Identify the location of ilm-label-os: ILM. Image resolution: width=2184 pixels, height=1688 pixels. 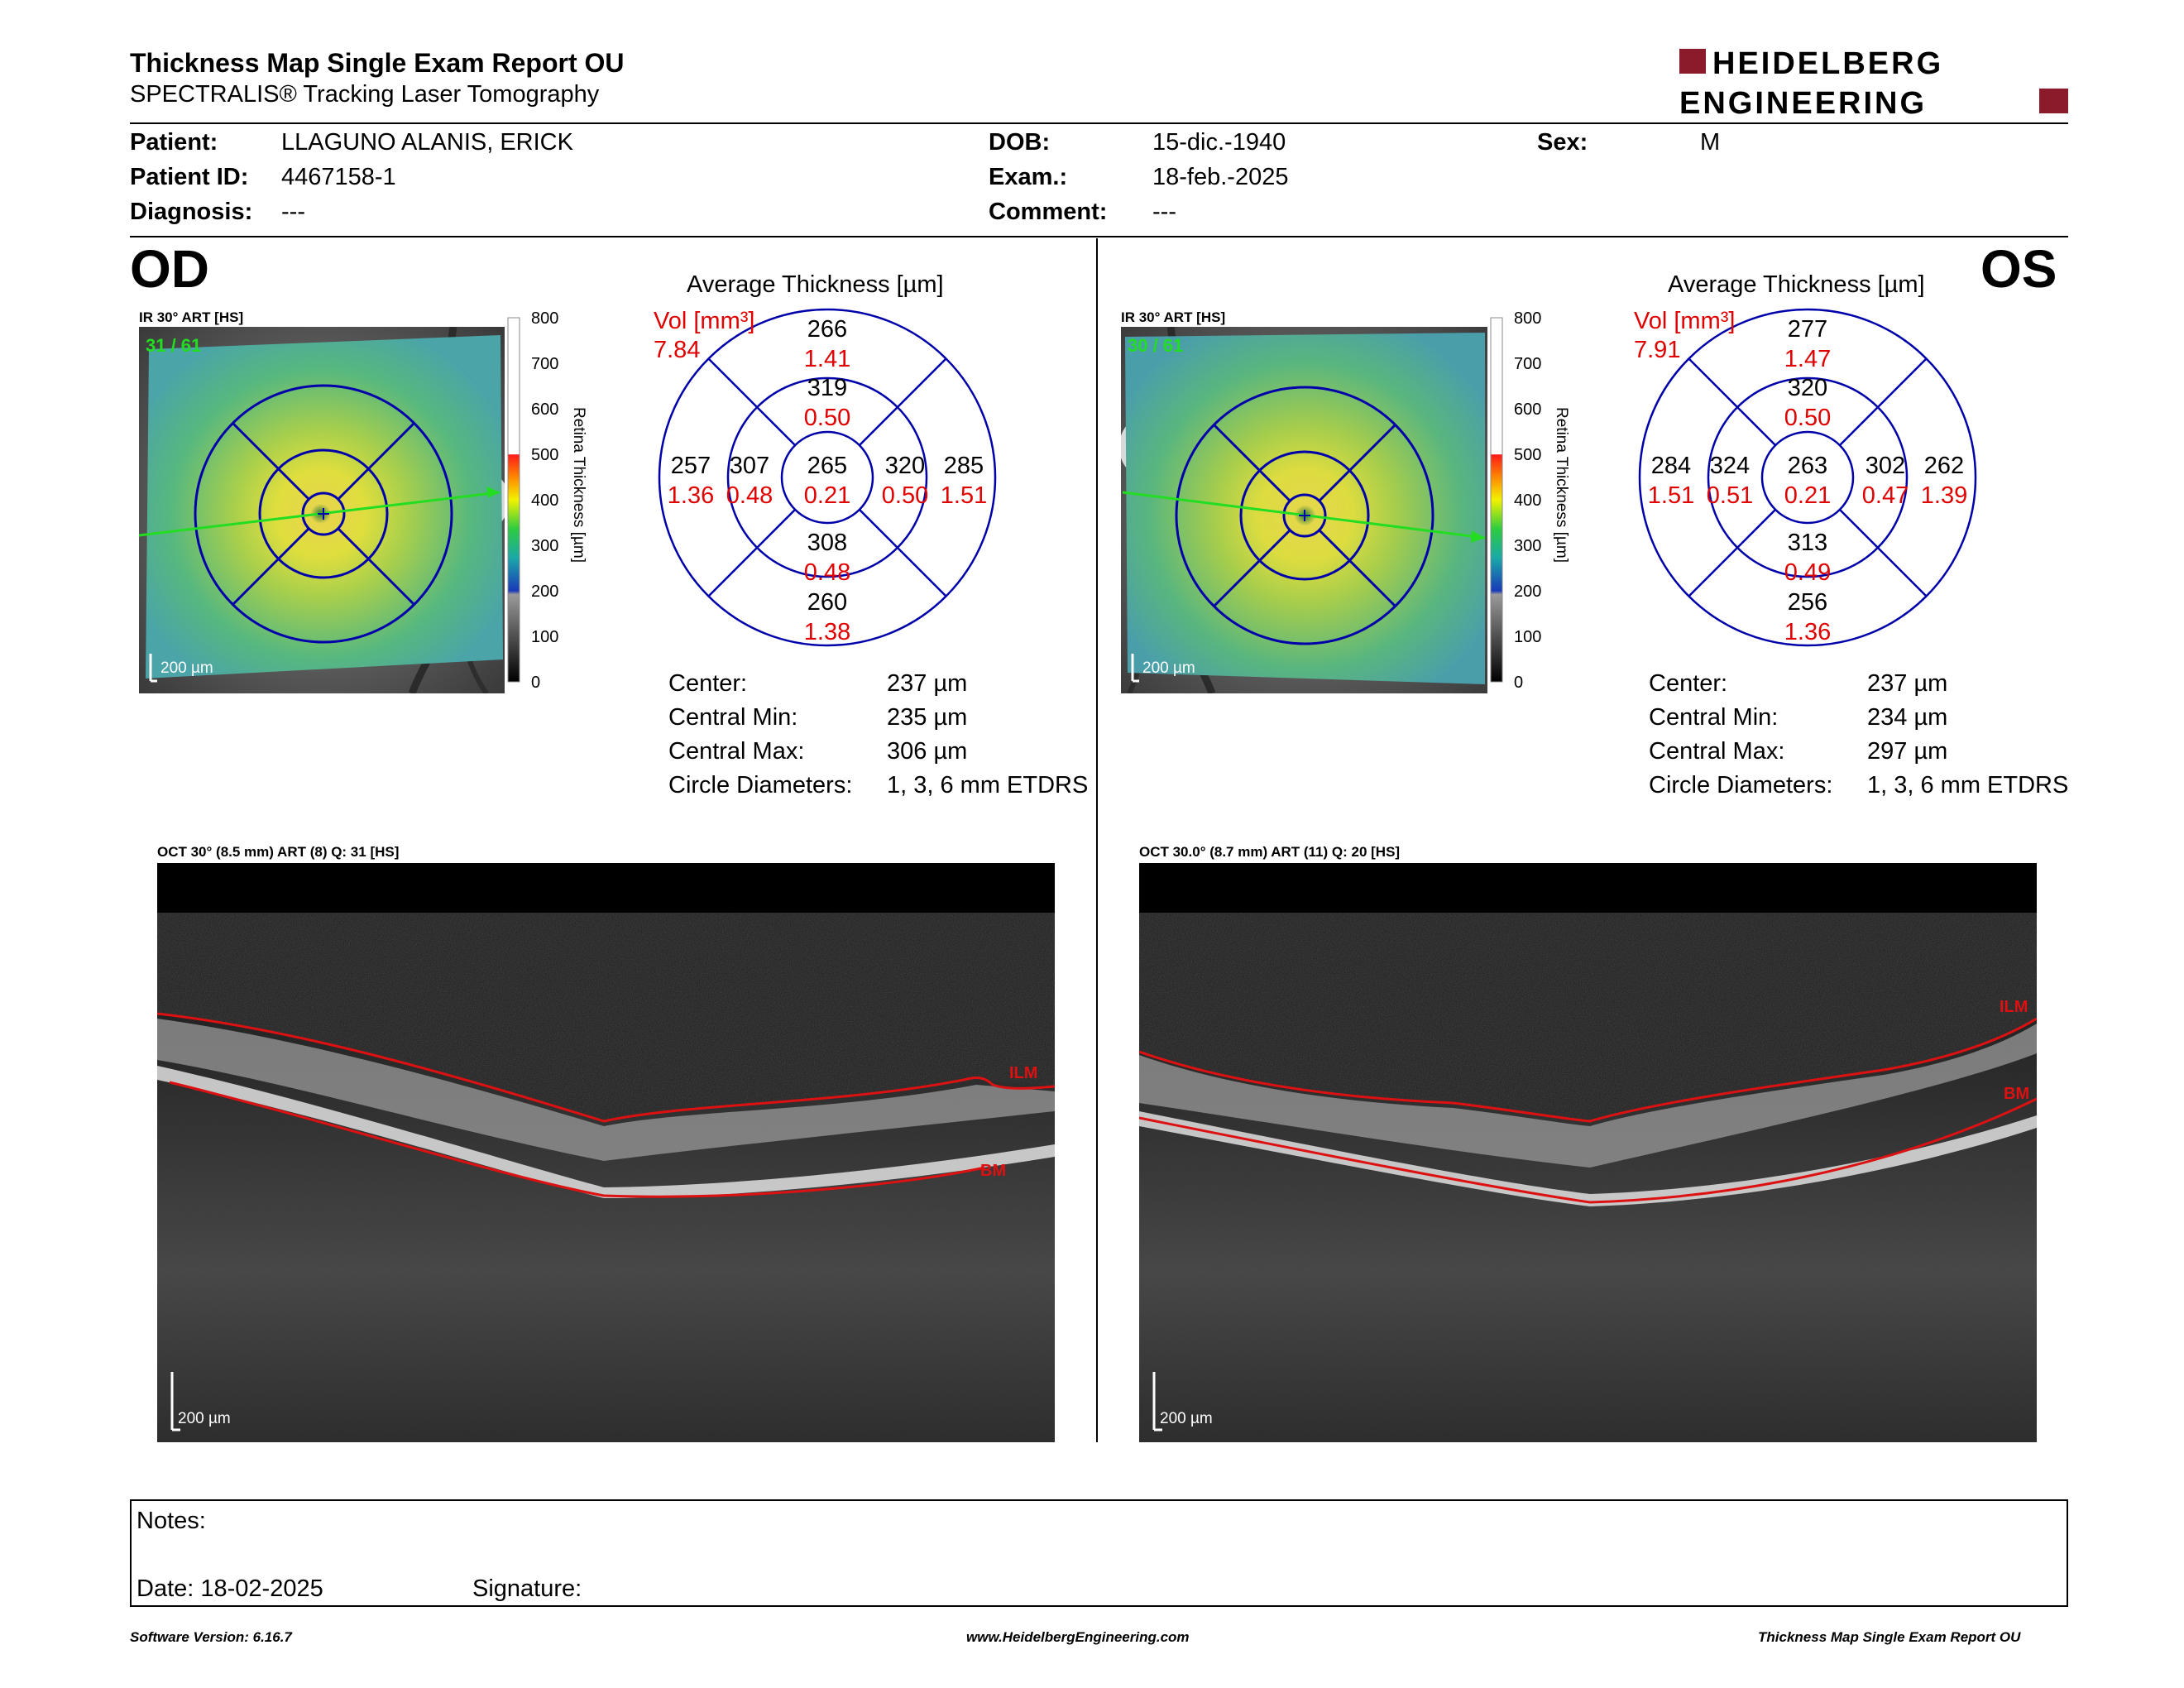
(2014, 1007).